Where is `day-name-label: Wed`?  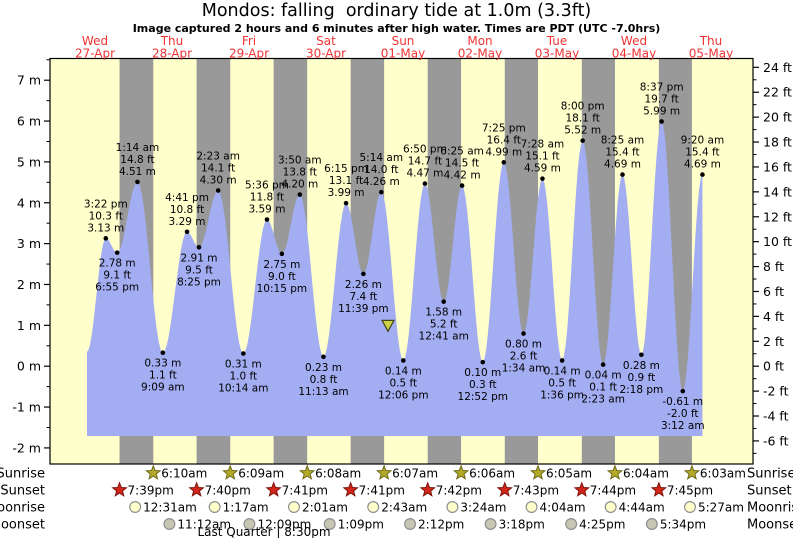 day-name-label: Wed is located at coordinates (95, 41).